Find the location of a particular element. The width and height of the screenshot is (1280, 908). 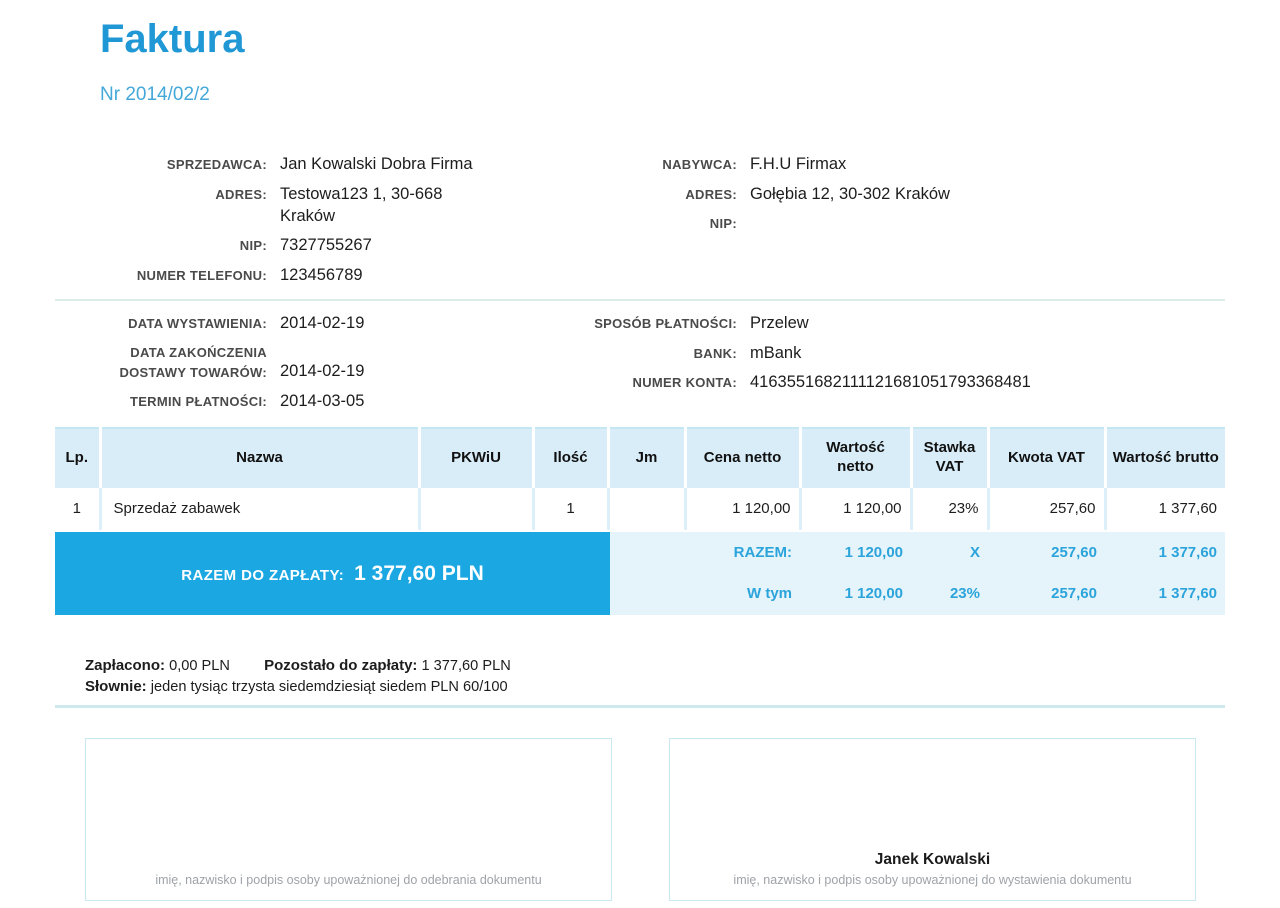

wtym-brutto: 1 377,60 is located at coordinates (1187, 594).